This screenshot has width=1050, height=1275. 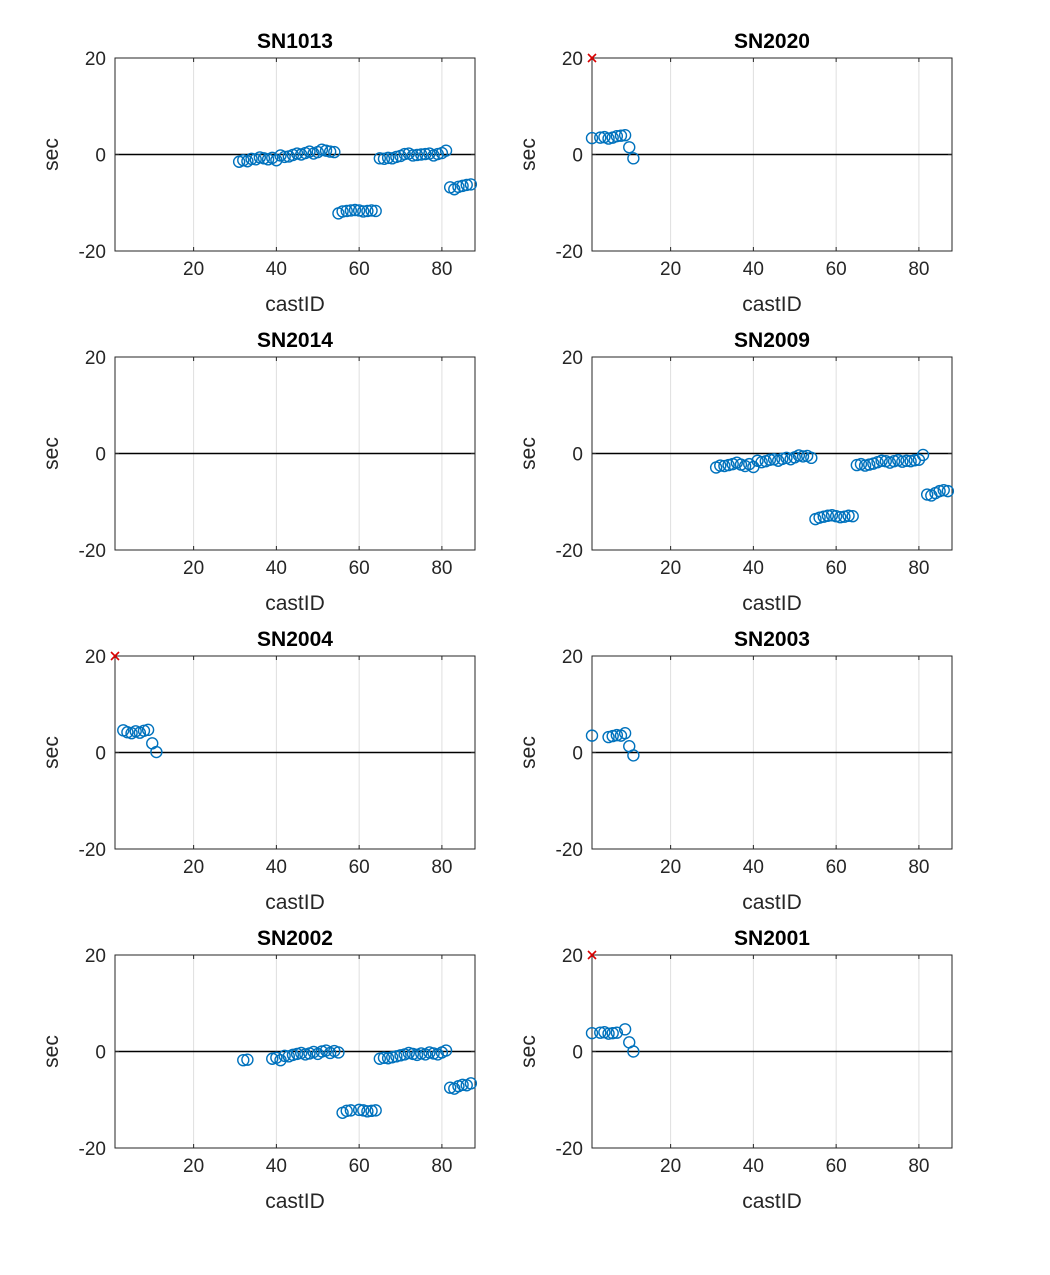 What do you see at coordinates (295, 639) in the screenshot?
I see `subplot-title: SN2004` at bounding box center [295, 639].